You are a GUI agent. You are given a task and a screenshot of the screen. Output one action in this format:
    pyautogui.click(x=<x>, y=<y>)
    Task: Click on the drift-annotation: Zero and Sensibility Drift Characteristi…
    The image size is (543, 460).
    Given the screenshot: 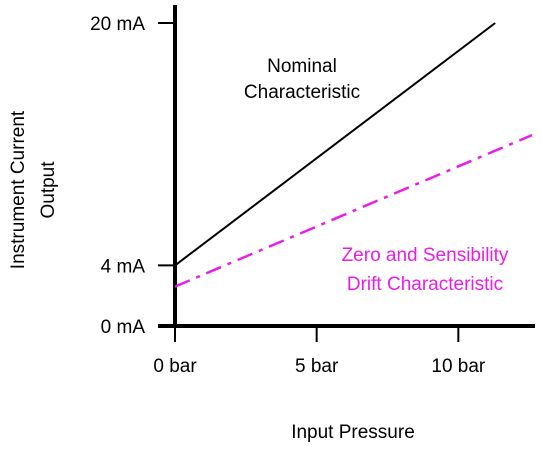 What is the action you would take?
    pyautogui.click(x=425, y=270)
    